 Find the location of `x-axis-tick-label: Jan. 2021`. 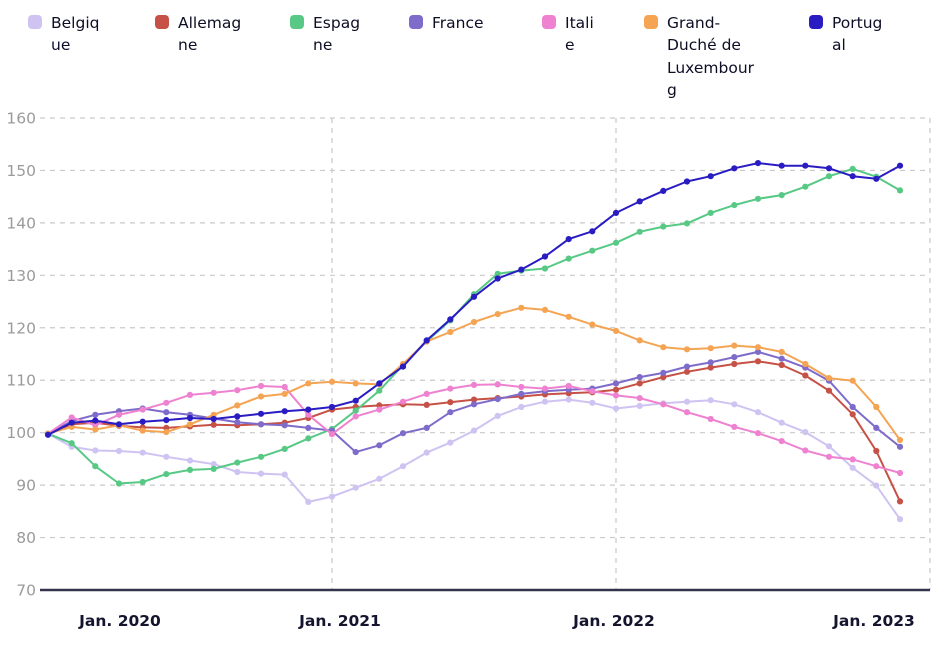

x-axis-tick-label: Jan. 2021 is located at coordinates (339, 621).